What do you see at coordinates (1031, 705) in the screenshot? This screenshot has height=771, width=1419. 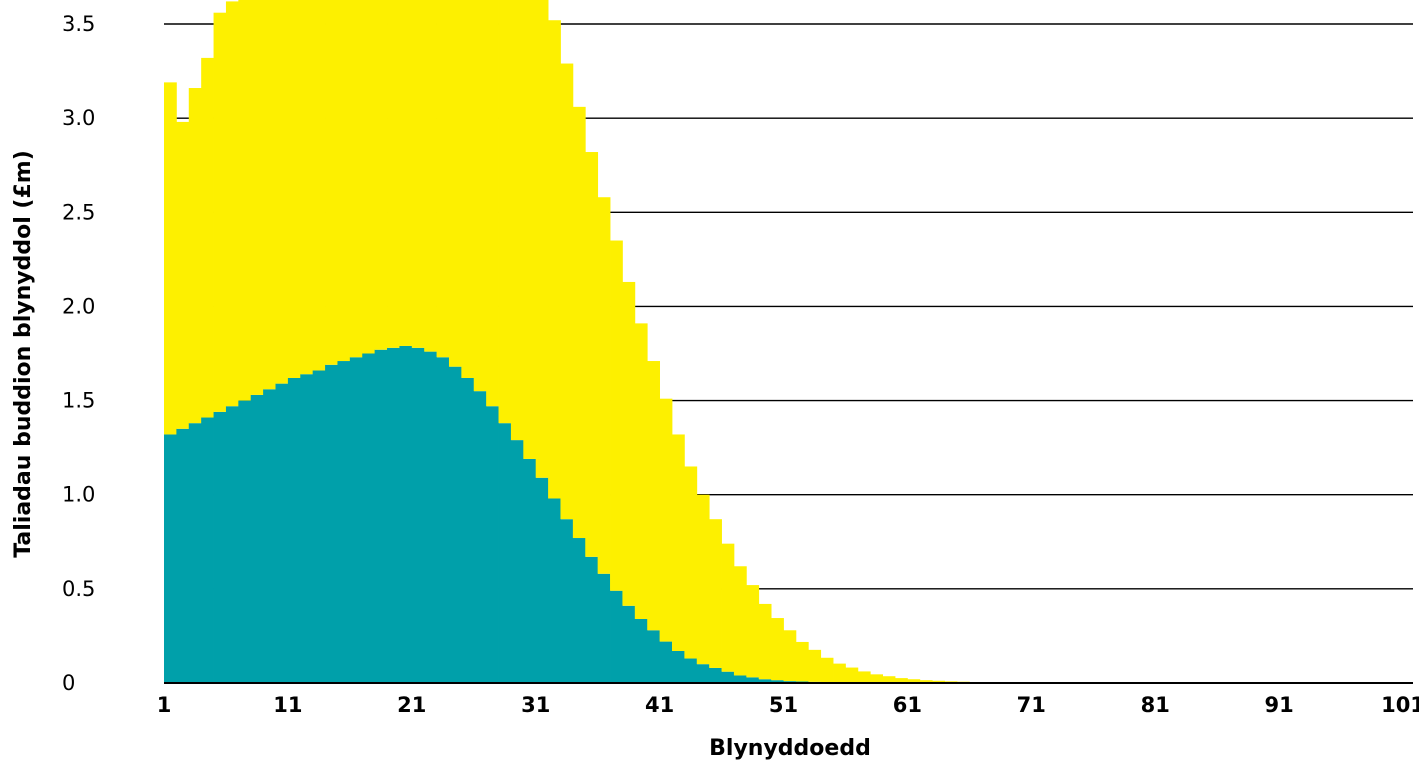 I see `x-tick-label-7: 71` at bounding box center [1031, 705].